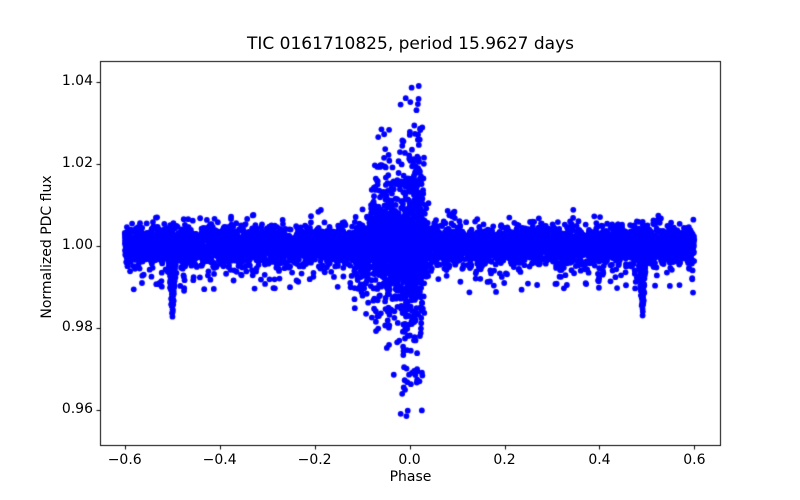 Image resolution: width=800 pixels, height=500 pixels. What do you see at coordinates (77, 81) in the screenshot?
I see `y-tick-label: 1.04` at bounding box center [77, 81].